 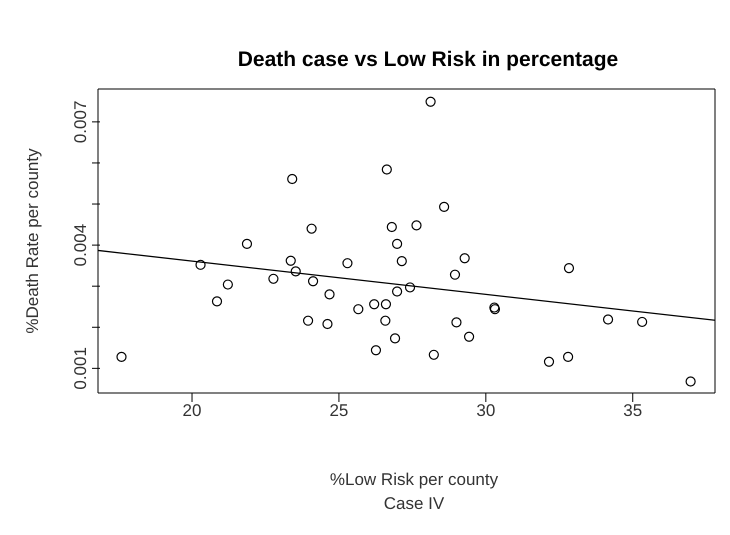 I want to click on x-tick-label: 20, so click(x=192, y=410).